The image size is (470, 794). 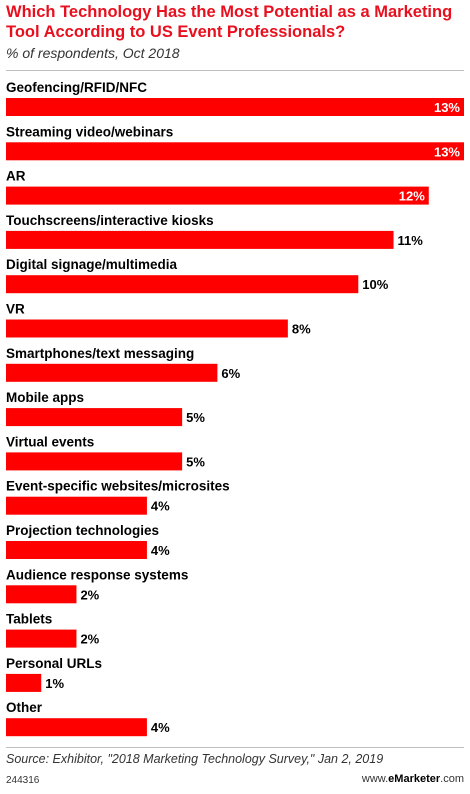 I want to click on chart-id: 244316, so click(x=23, y=780).